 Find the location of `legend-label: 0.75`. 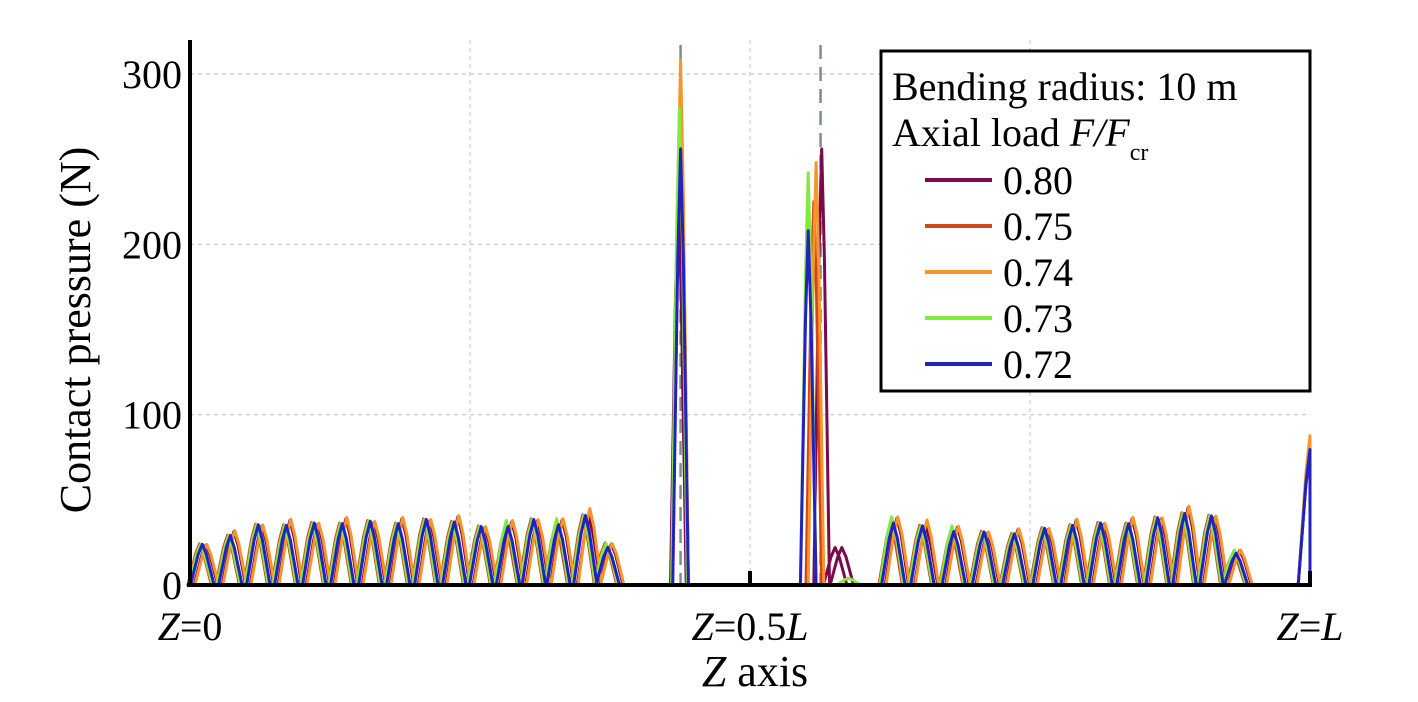

legend-label: 0.75 is located at coordinates (1038, 226).